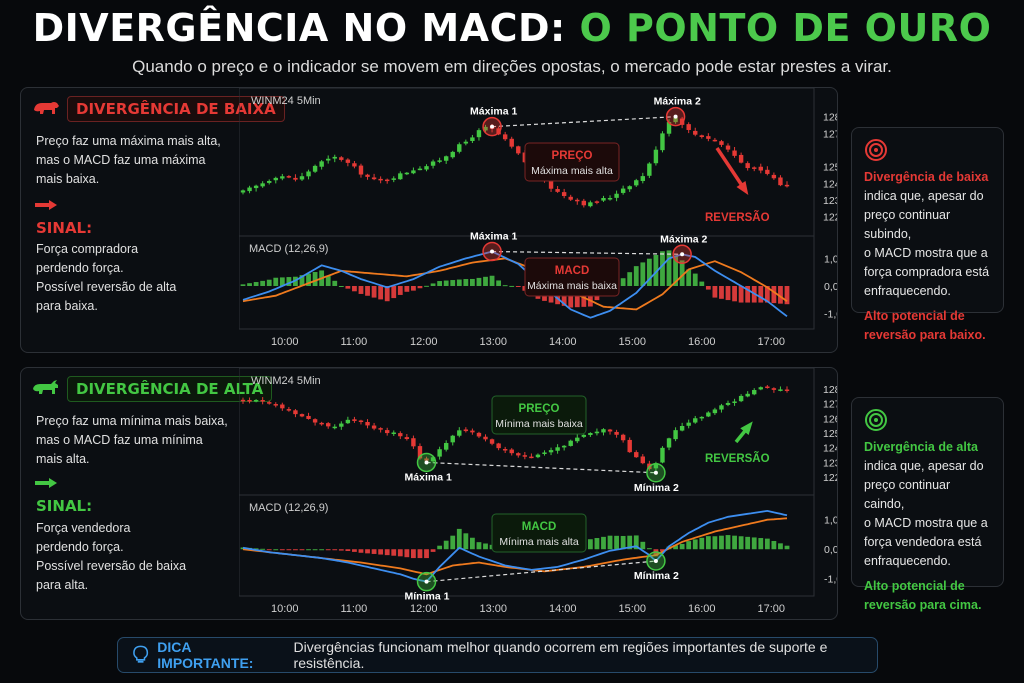 This screenshot has height=683, width=1024. Describe the element at coordinates (876, 420) in the screenshot. I see `target-icon` at that location.